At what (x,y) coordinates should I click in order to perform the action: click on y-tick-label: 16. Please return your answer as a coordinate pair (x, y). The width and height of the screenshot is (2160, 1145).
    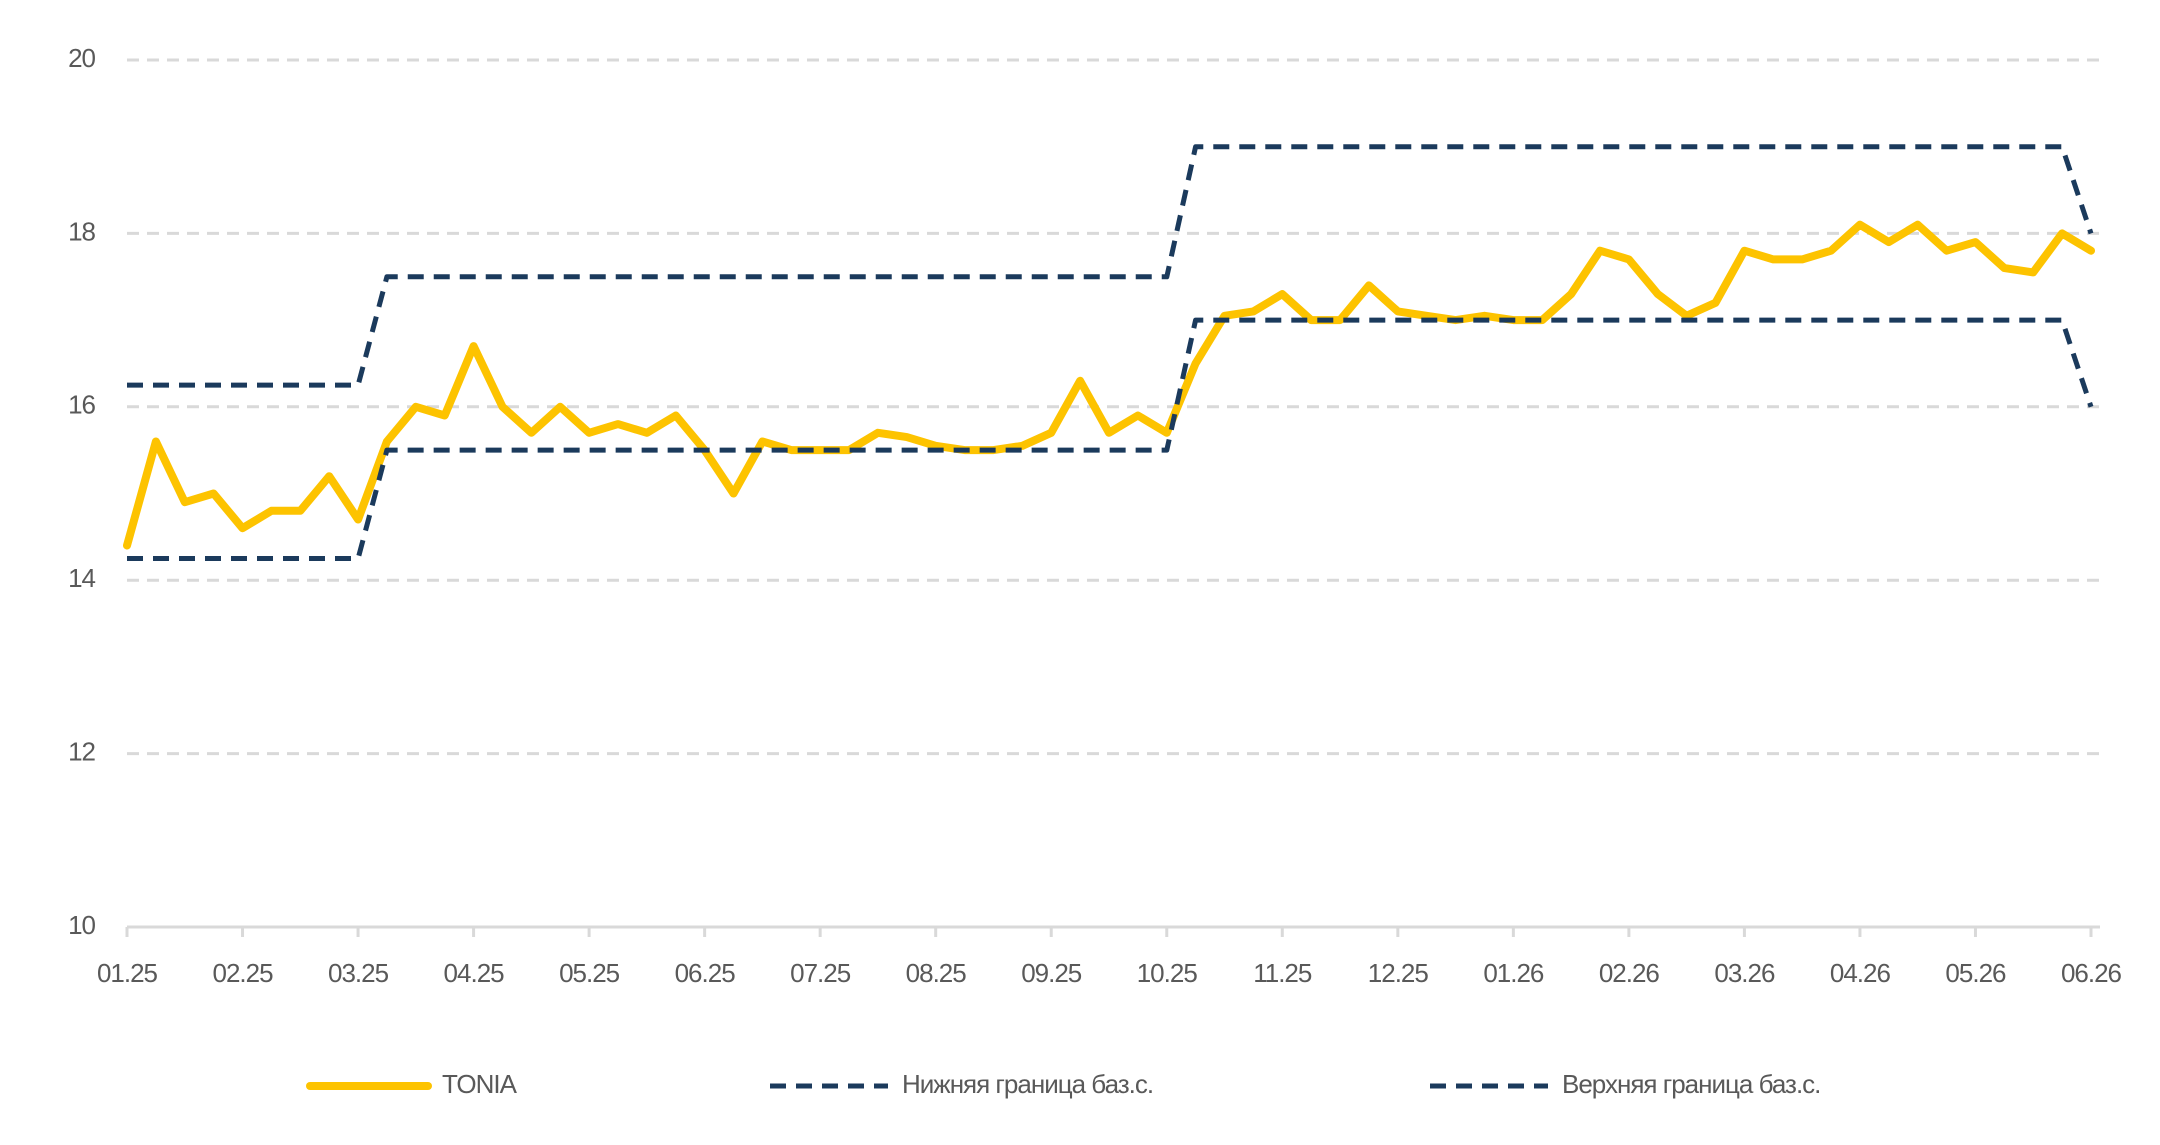
    Looking at the image, I should click on (81, 405).